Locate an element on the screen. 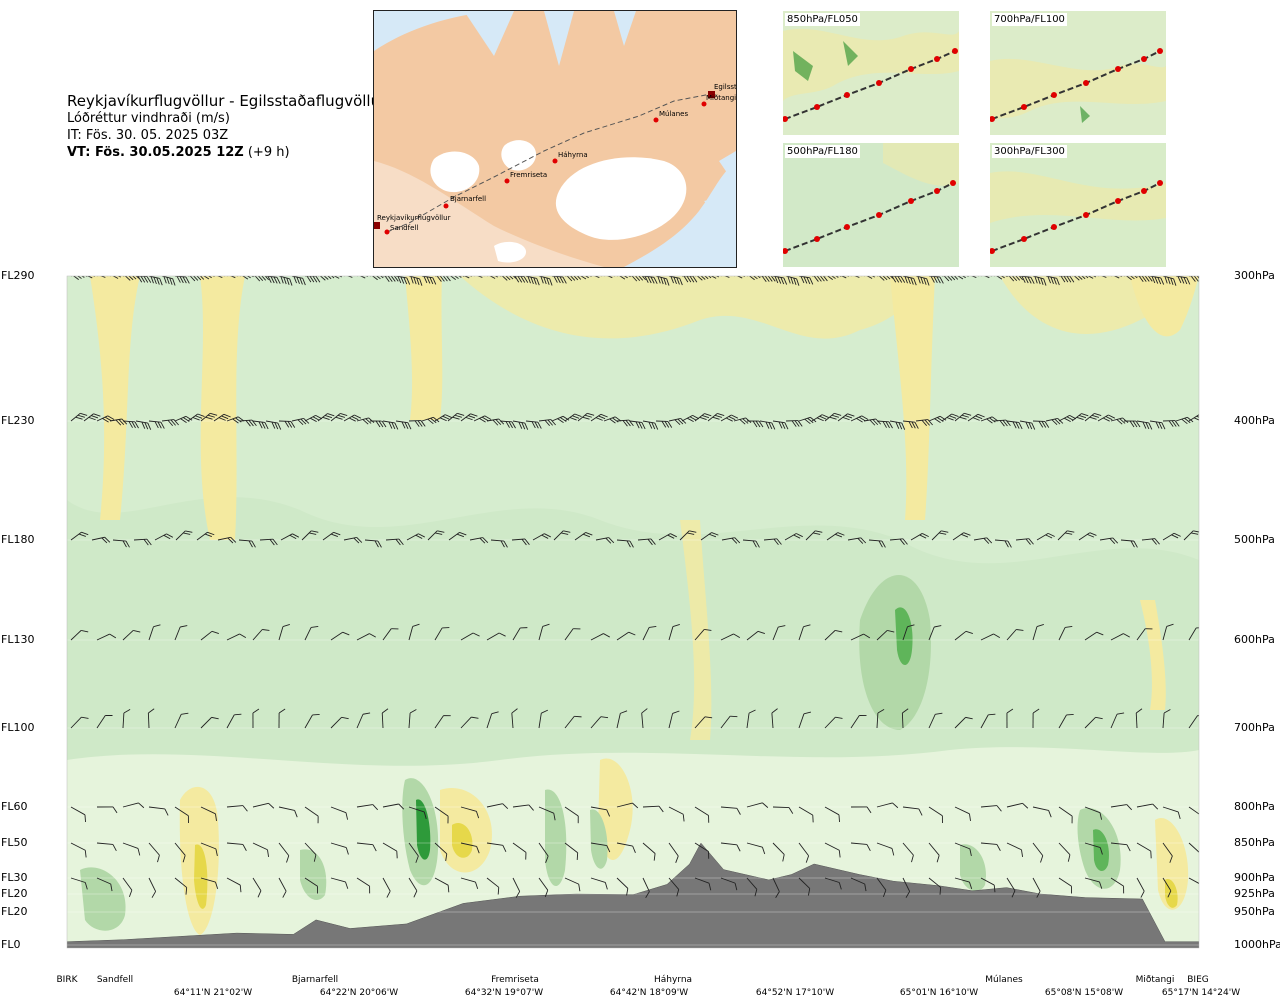 Image resolution: width=1280 pixels, height=1005 pixels. map-label-sandfell: Sandfell is located at coordinates (404, 228).